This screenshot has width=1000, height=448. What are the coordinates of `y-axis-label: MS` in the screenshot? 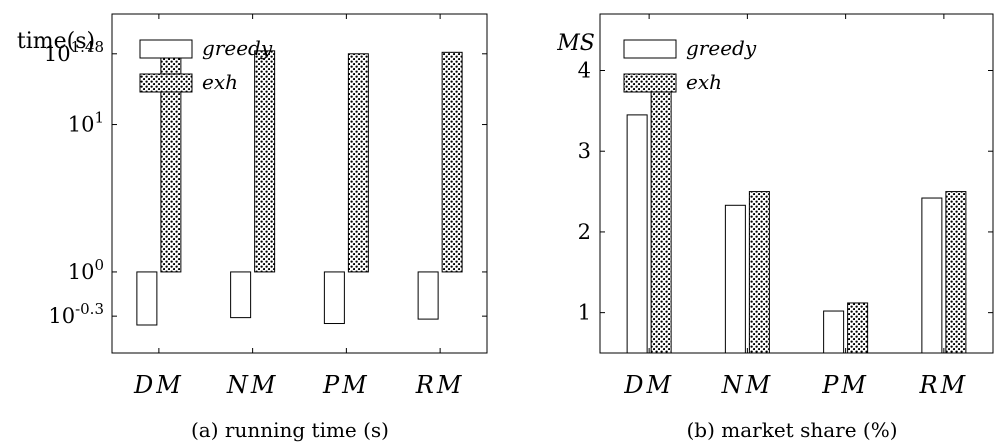 It's located at (575, 43).